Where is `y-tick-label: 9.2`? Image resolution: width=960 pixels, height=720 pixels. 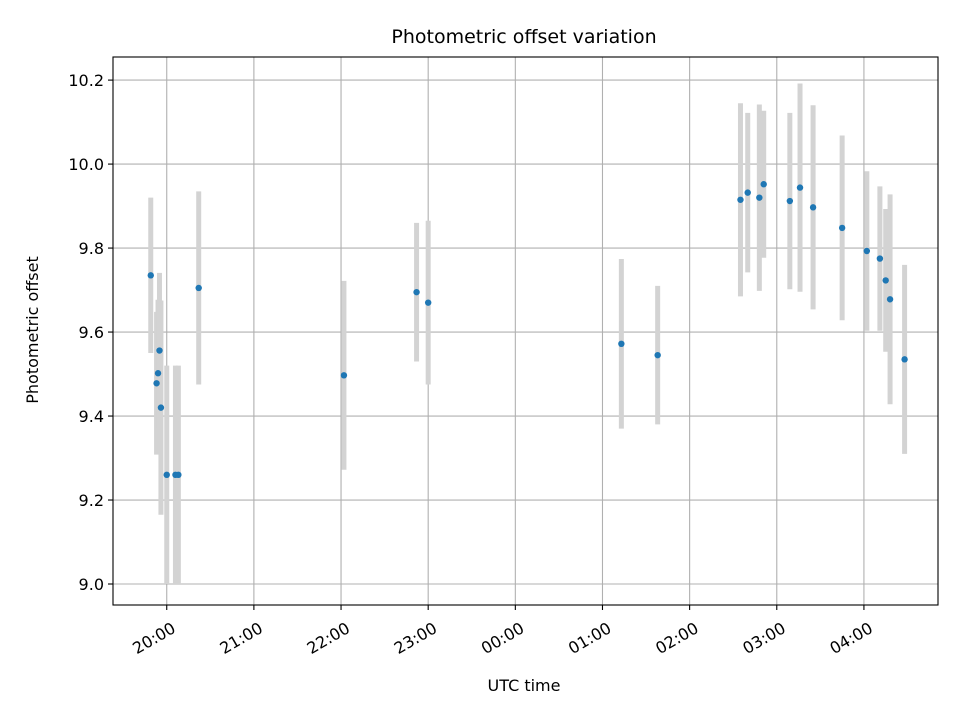
y-tick-label: 9.2 is located at coordinates (91, 500).